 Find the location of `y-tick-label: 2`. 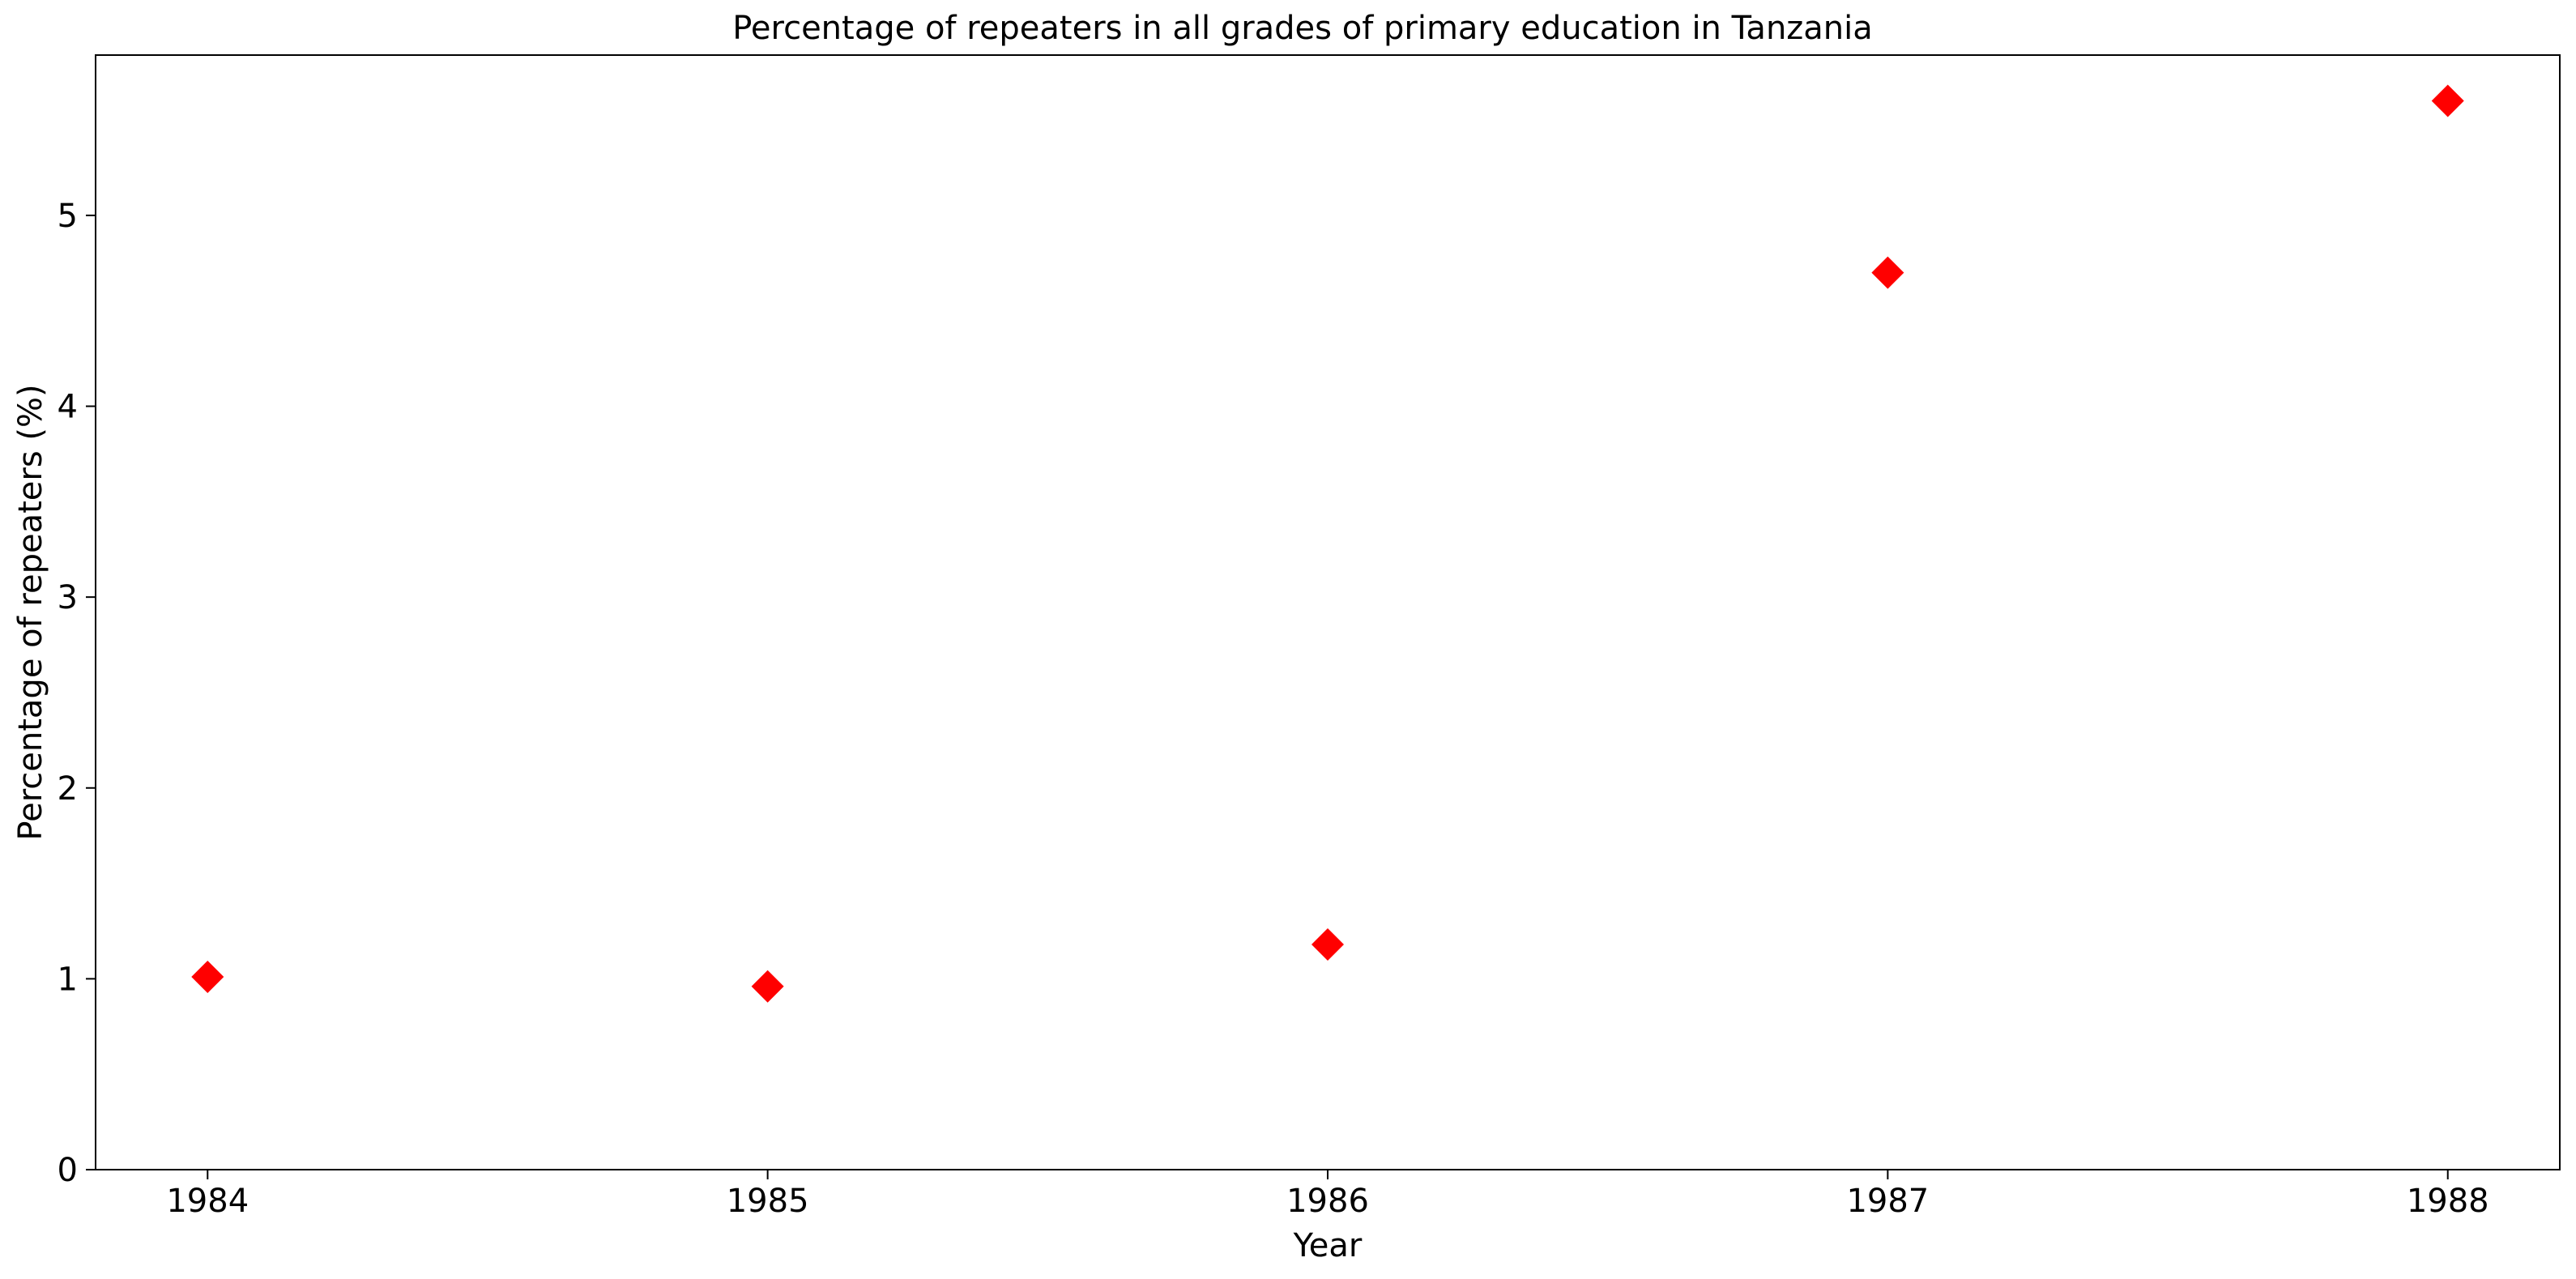

y-tick-label: 2 is located at coordinates (68, 789).